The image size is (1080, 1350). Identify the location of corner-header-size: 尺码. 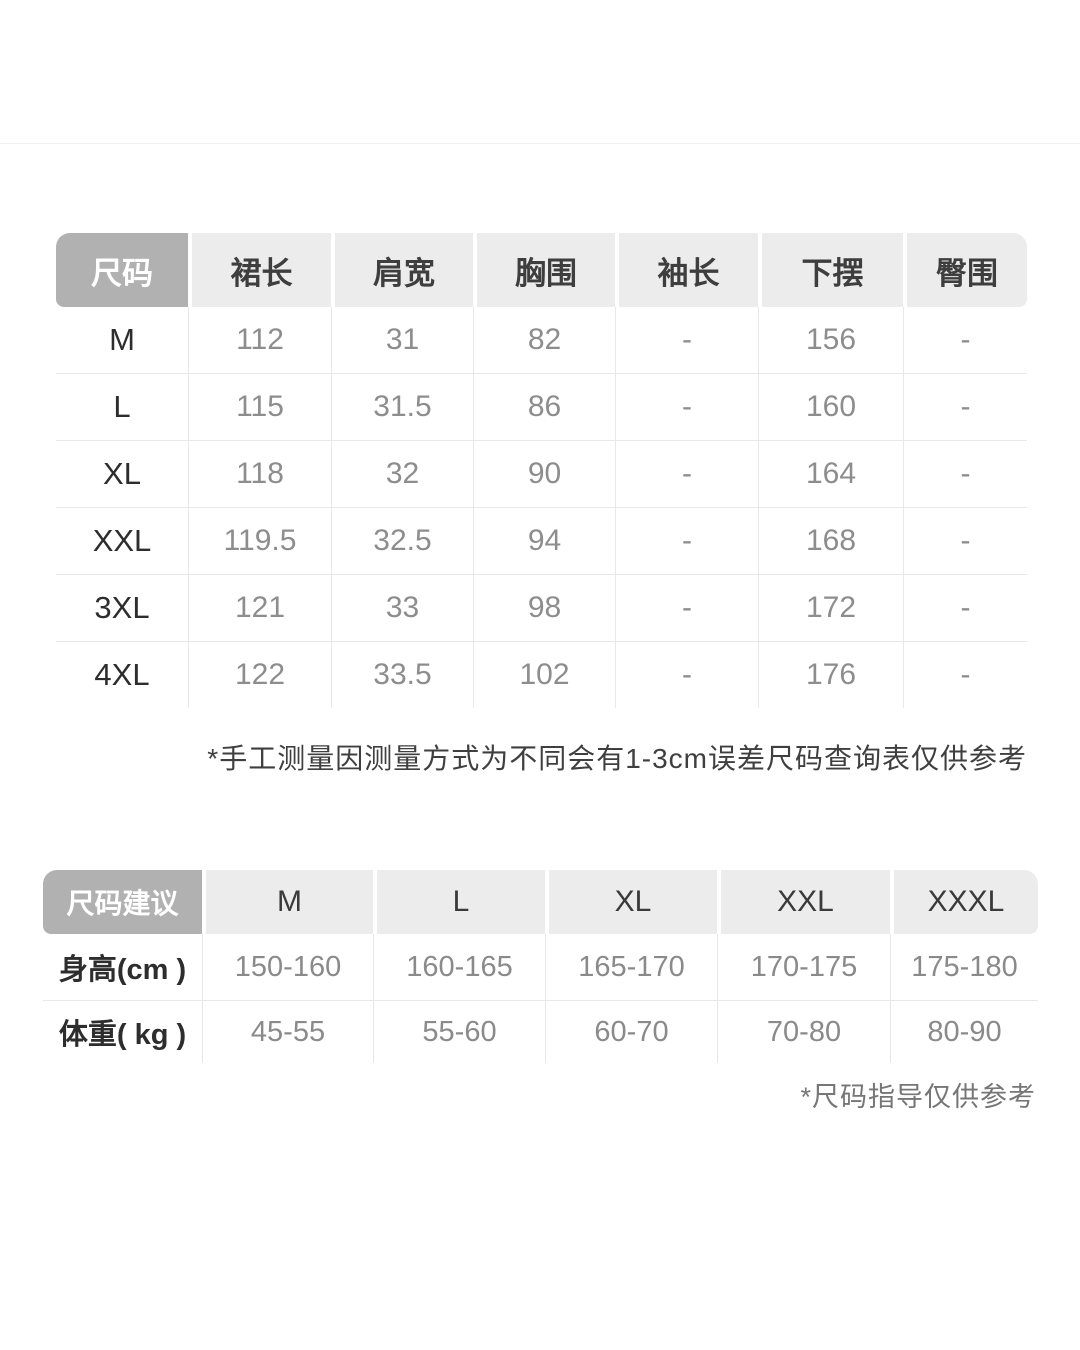
(122, 270).